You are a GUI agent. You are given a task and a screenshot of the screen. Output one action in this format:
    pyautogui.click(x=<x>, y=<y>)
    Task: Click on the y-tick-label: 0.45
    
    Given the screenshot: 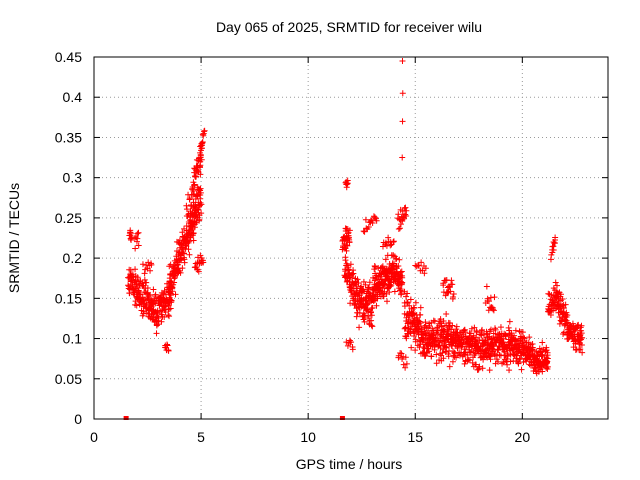 What is the action you would take?
    pyautogui.click(x=68, y=57)
    